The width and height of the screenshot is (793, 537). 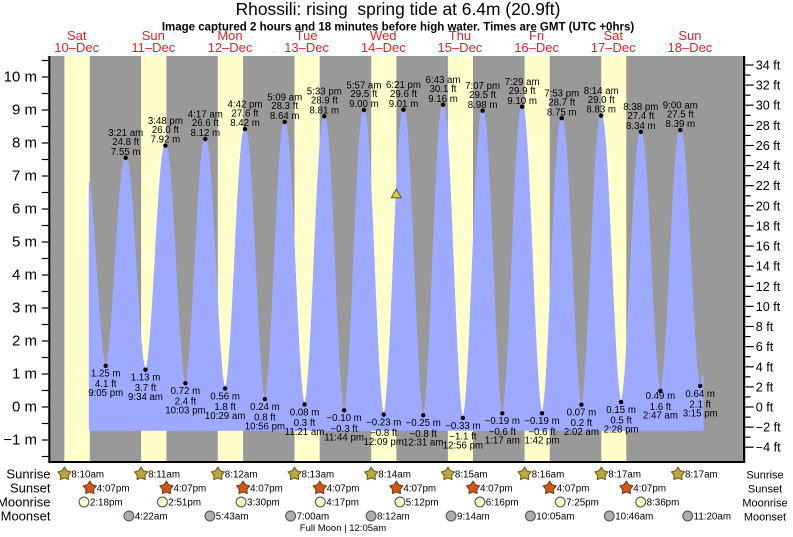 What do you see at coordinates (640, 107) in the screenshot?
I see `svg-text: 8:38 pm` at bounding box center [640, 107].